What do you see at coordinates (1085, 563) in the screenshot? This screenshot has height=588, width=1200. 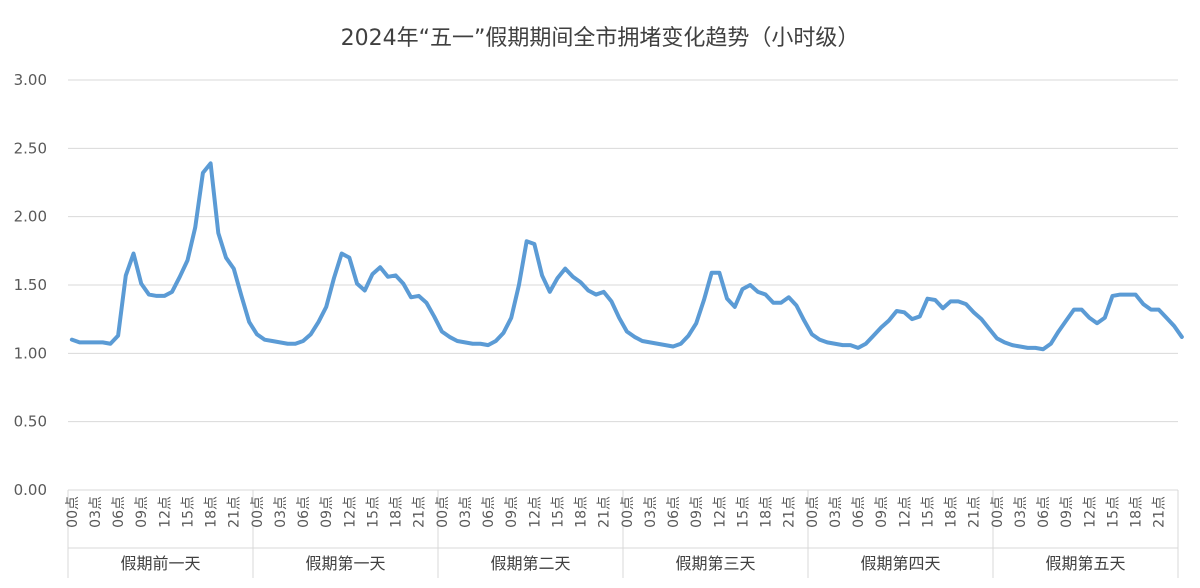 I see `group-label: 假期第五天` at bounding box center [1085, 563].